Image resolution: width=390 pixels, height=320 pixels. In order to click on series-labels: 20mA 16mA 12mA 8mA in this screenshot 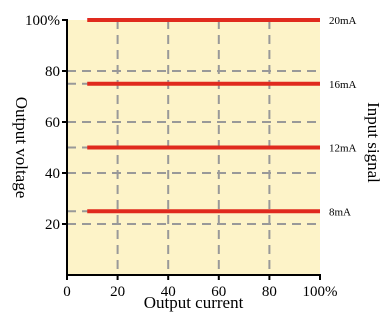, I will do `click(343, 116)`.